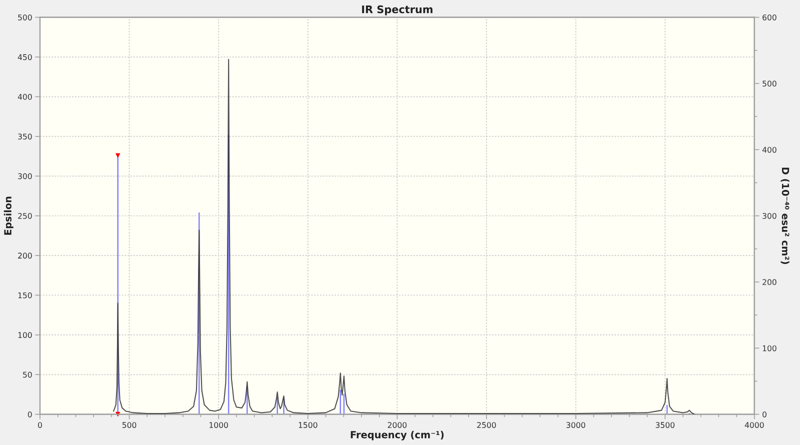  Describe the element at coordinates (397, 435) in the screenshot. I see `x-axis-title: Frequency (cm⁻¹)` at that location.